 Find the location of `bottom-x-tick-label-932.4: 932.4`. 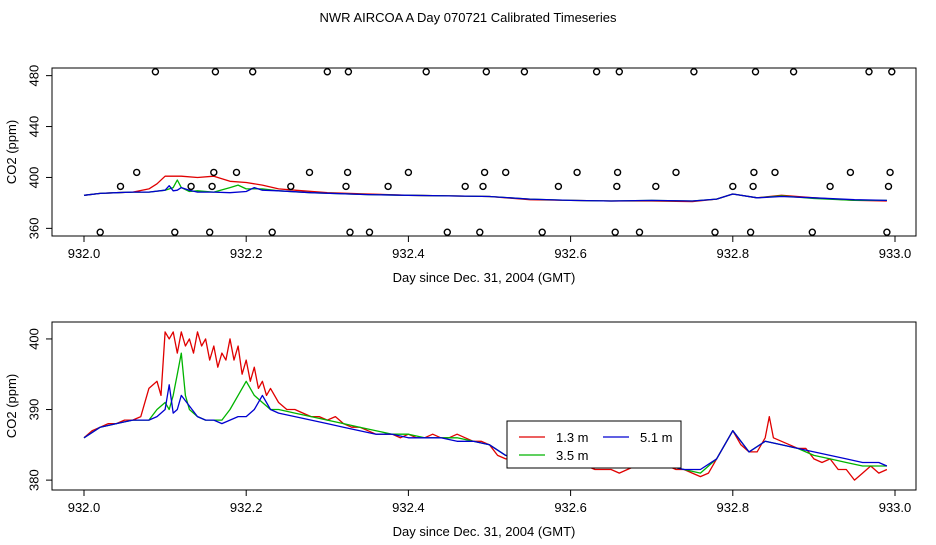

bottom-x-tick-label-932.4: 932.4 is located at coordinates (408, 507).